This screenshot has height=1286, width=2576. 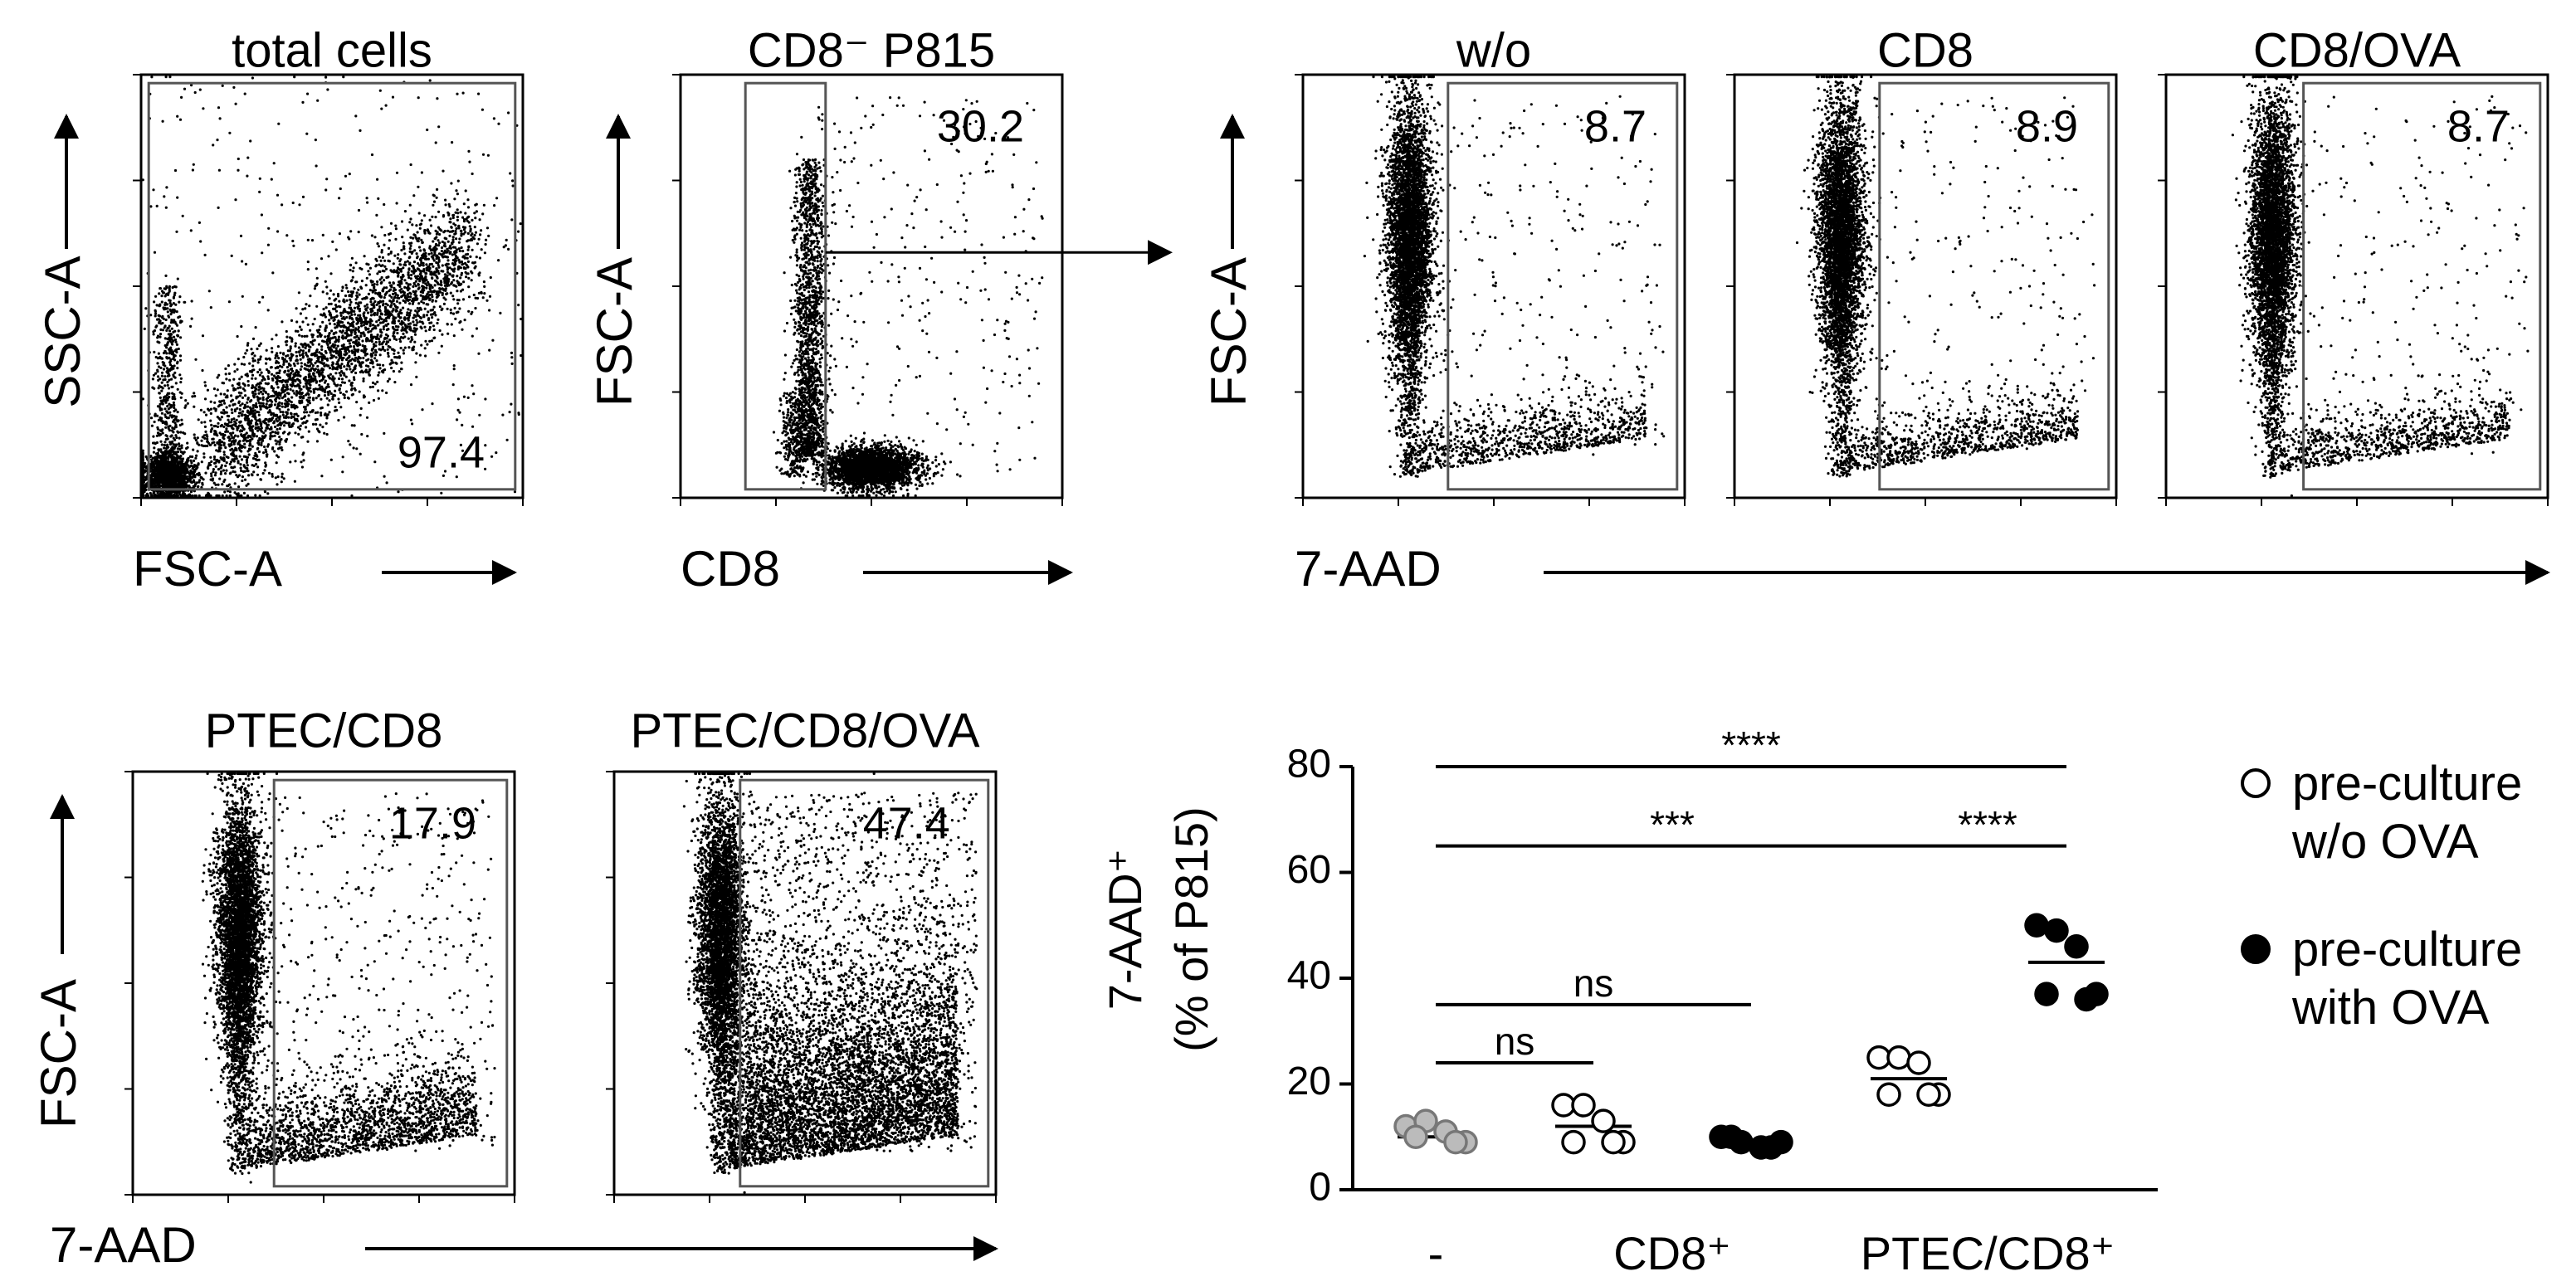 I want to click on legend-item: pre-culture with OVA, so click(x=2408, y=979).